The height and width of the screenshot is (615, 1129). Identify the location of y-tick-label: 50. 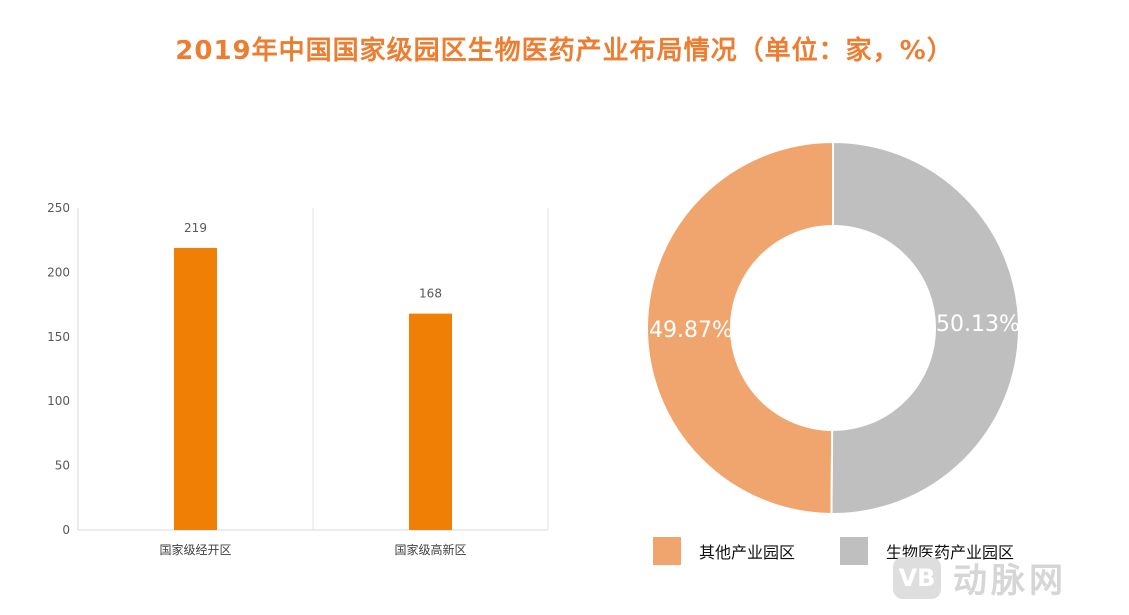
(62, 466).